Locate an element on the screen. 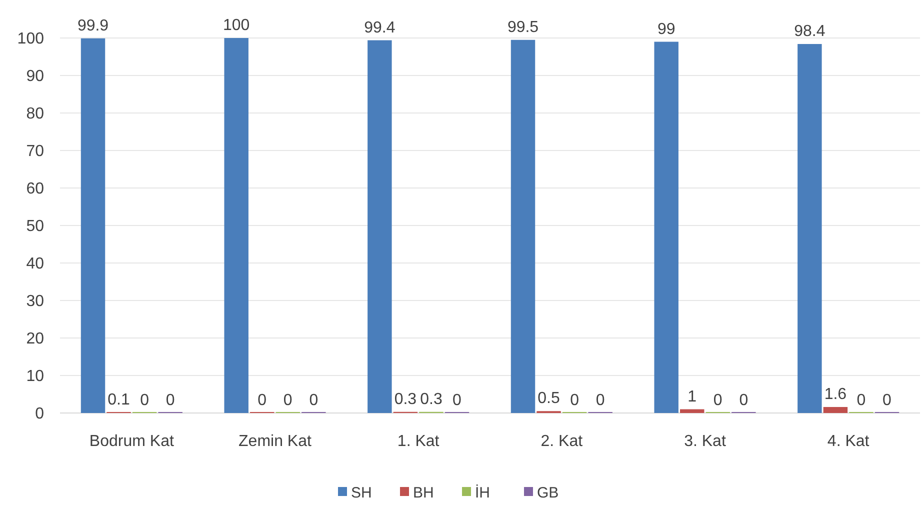 Image resolution: width=924 pixels, height=510 pixels. y-tick-label: 60 is located at coordinates (35, 189).